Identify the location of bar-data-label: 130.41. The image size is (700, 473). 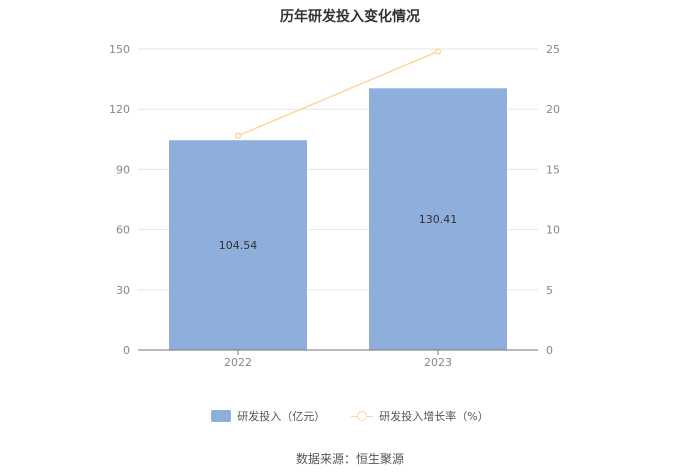
(438, 219).